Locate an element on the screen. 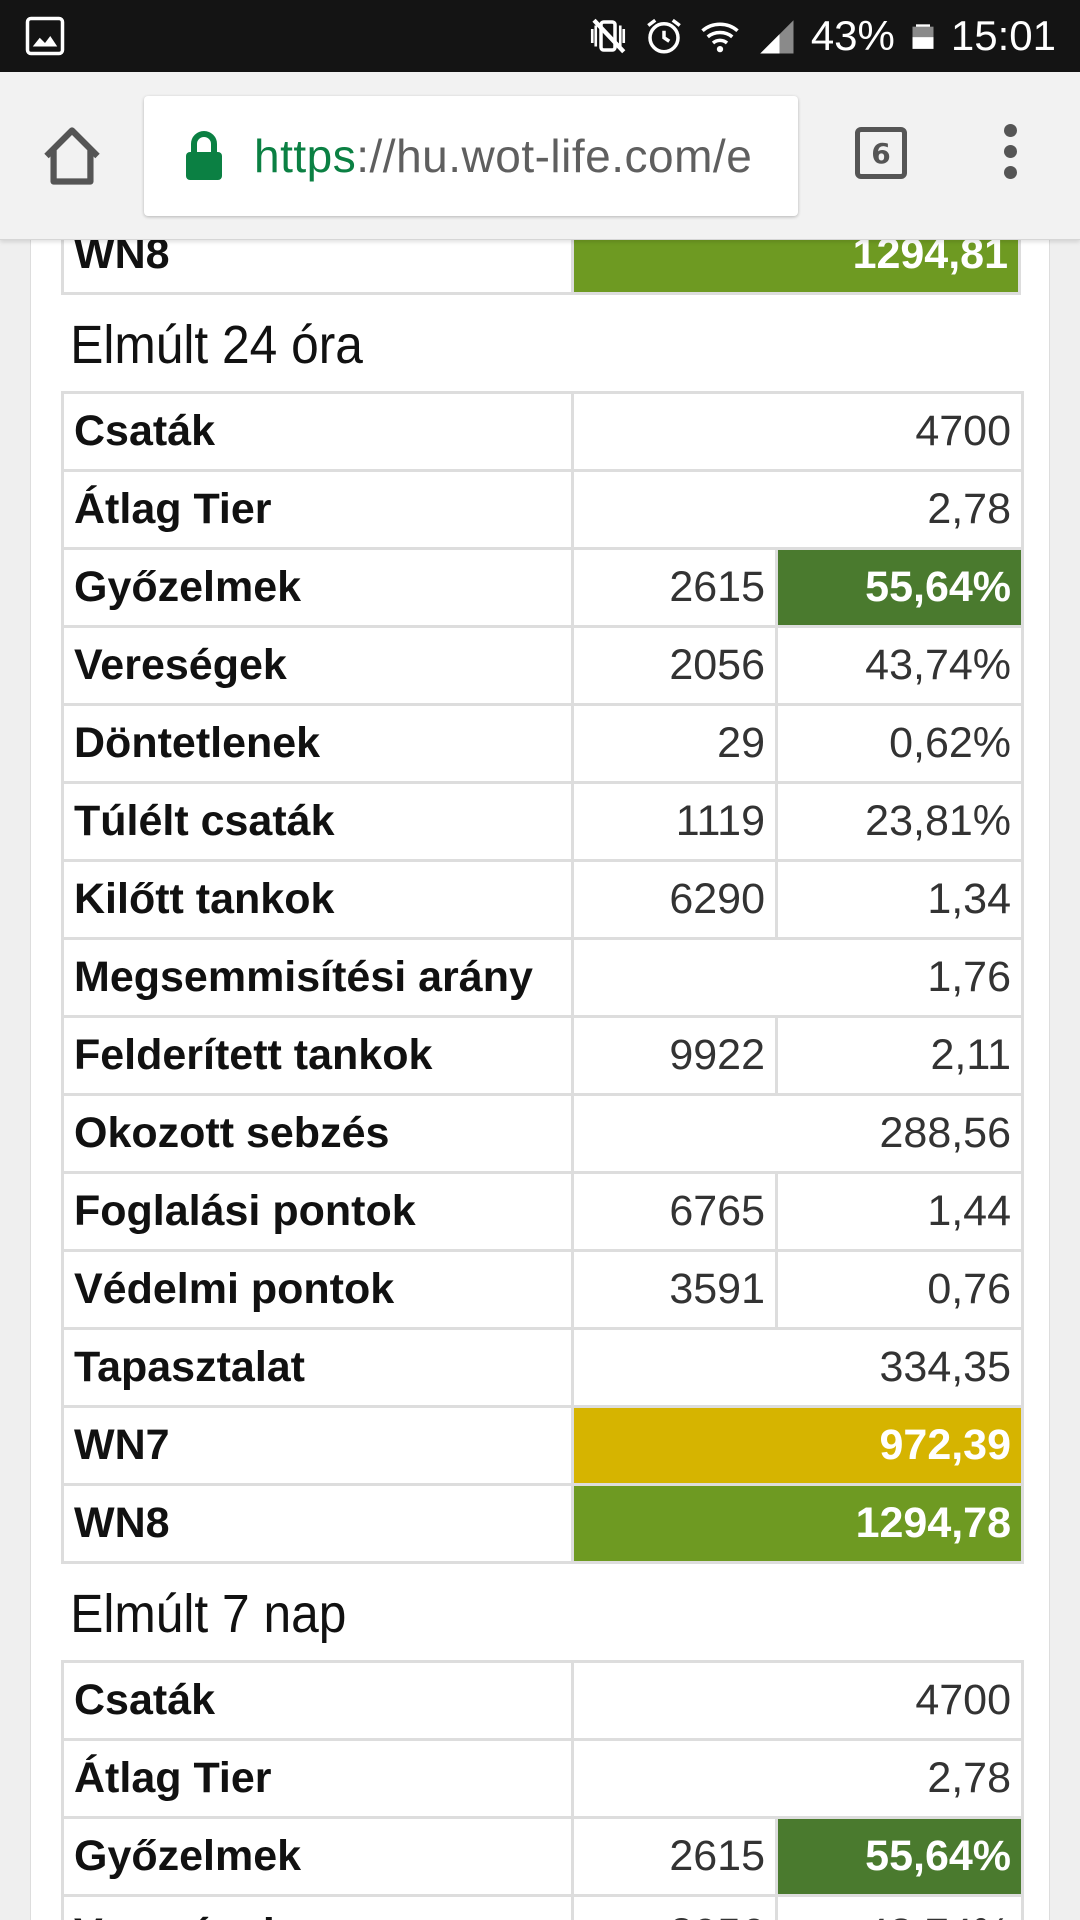 The height and width of the screenshot is (1920, 1080). row-count: 1119 is located at coordinates (674, 821).